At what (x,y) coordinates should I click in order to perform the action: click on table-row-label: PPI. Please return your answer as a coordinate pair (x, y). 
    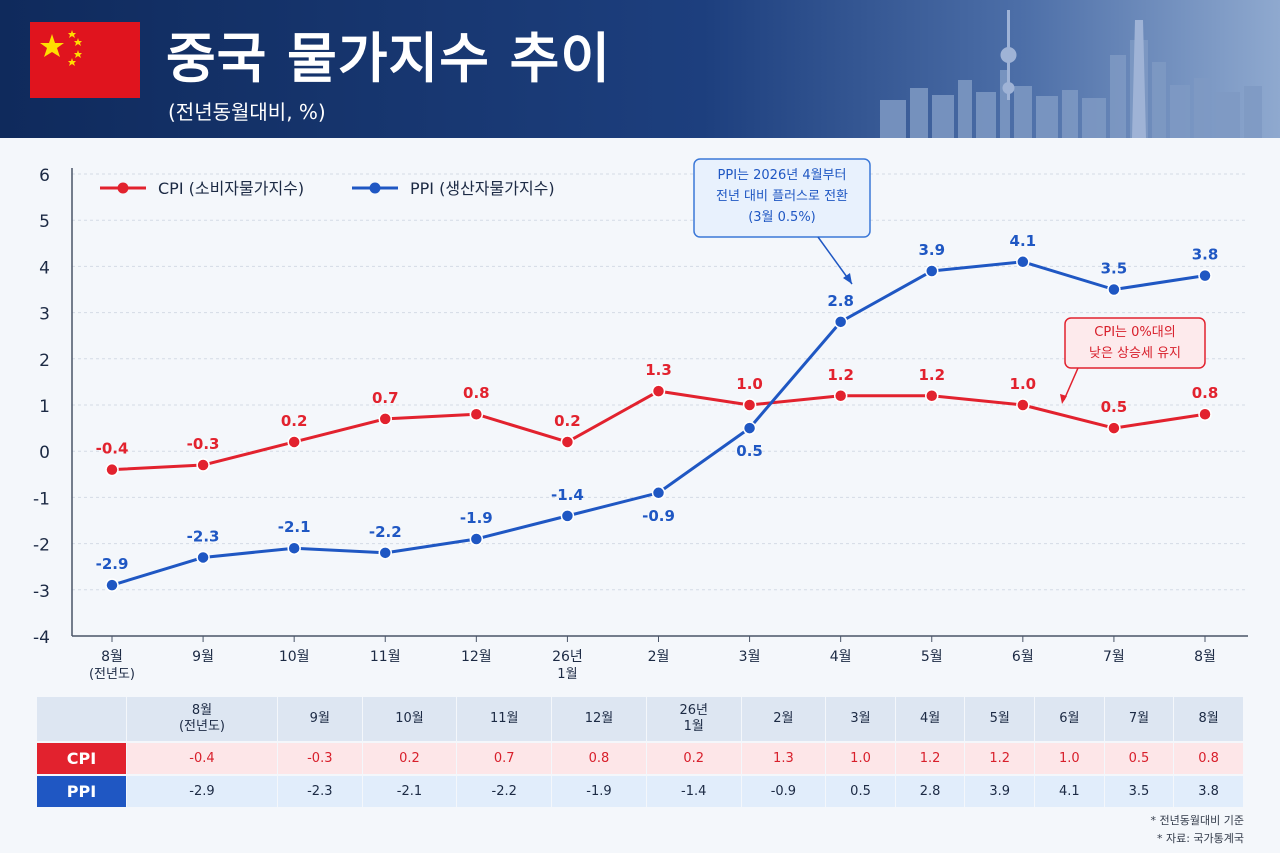
    Looking at the image, I should click on (82, 790).